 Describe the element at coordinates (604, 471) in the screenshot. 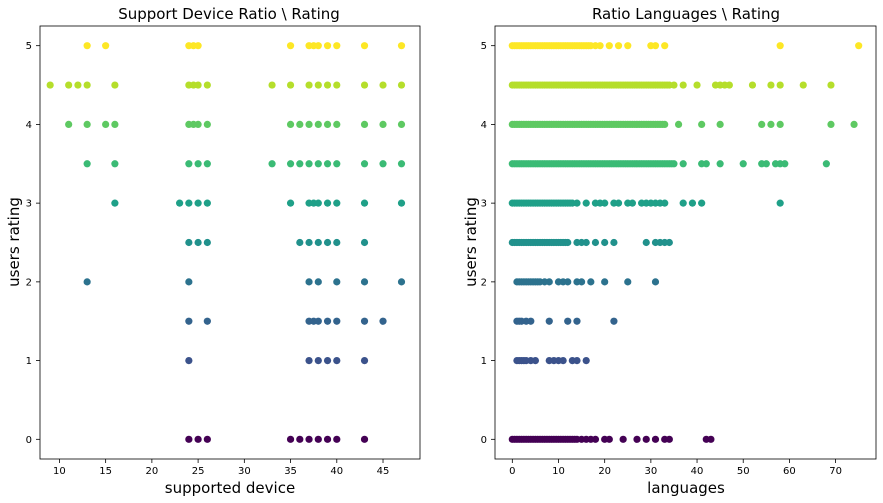

I see `x-tick-label: 20` at that location.